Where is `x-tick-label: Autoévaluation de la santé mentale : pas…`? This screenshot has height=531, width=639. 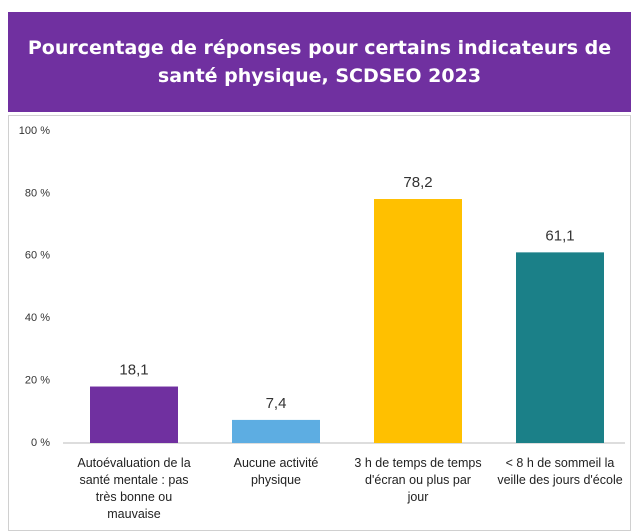 x-tick-label: Autoévaluation de la santé mentale : pas… is located at coordinates (134, 488).